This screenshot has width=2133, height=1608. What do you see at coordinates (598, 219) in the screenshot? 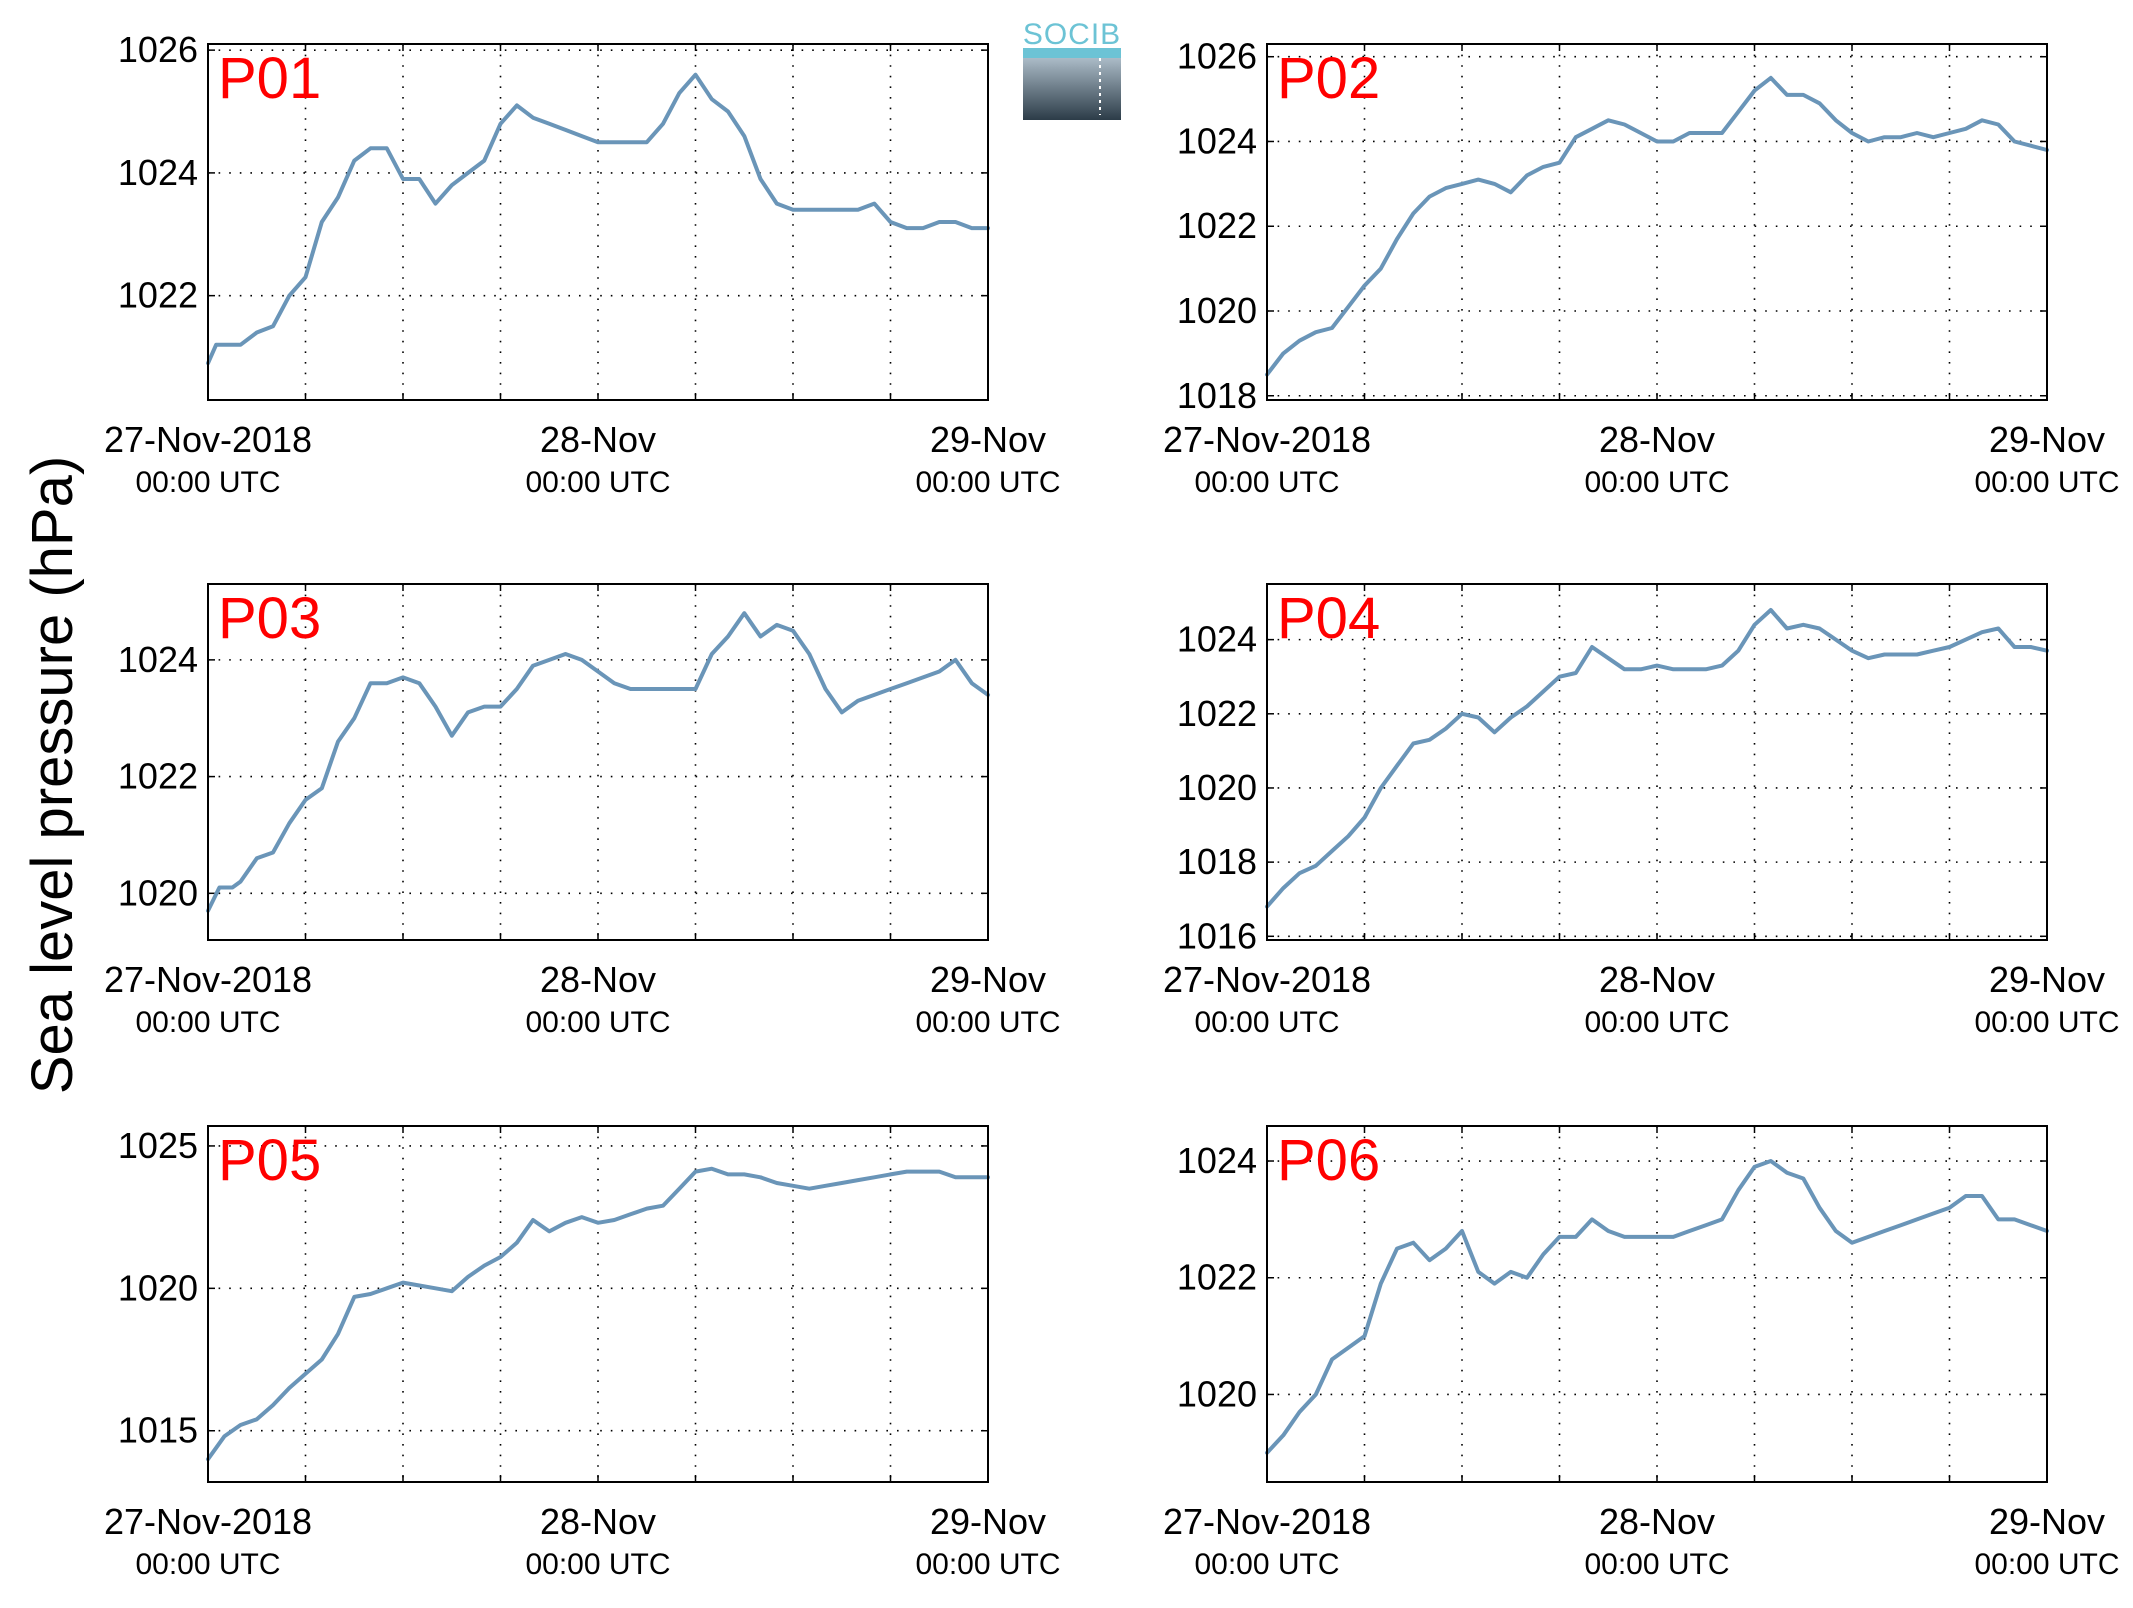
I see `series-line-p01` at bounding box center [598, 219].